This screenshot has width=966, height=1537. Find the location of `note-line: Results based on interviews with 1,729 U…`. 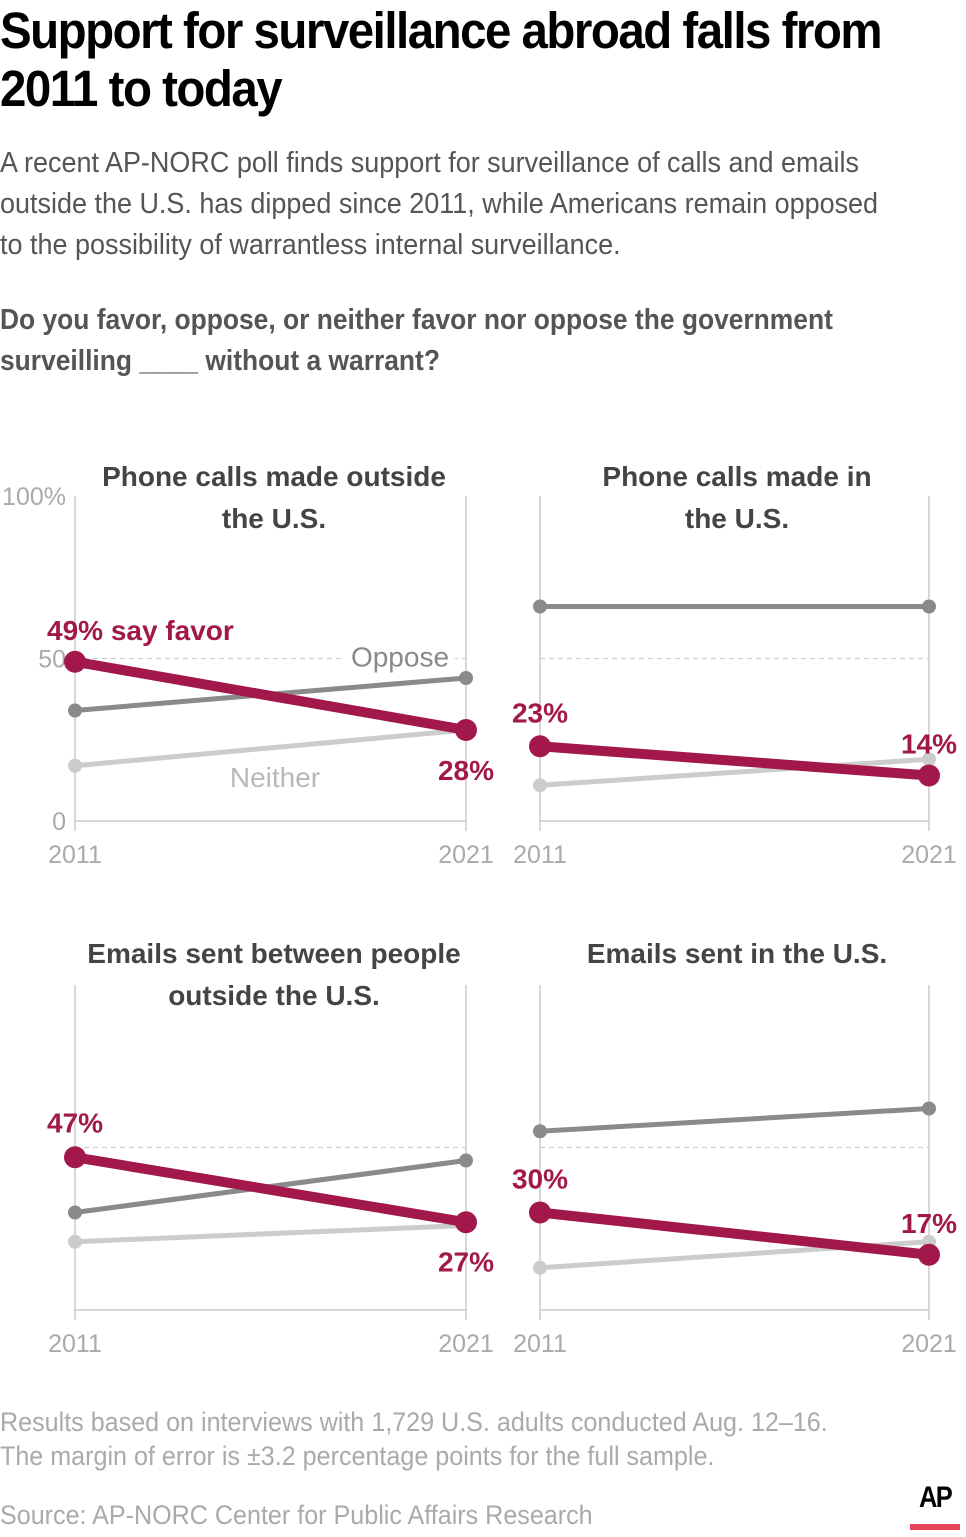

note-line: Results based on interviews with 1,729 U… is located at coordinates (414, 1422).